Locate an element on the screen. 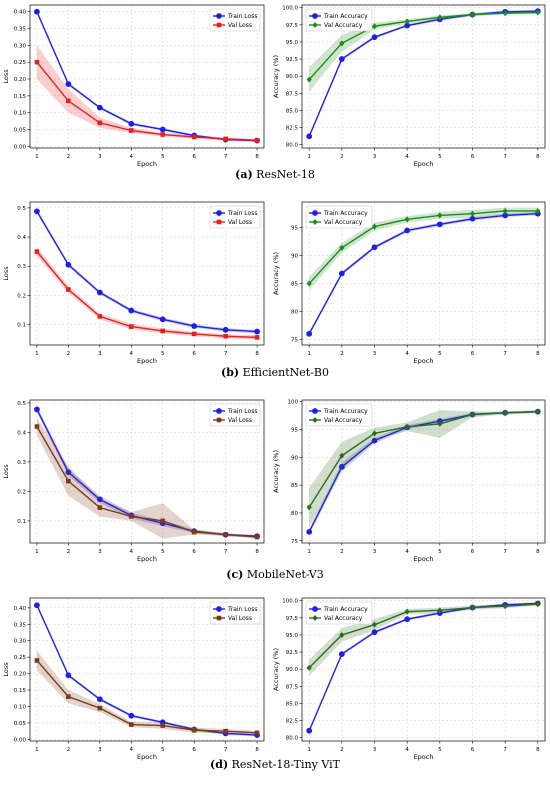 Image resolution: width=550 pixels, height=794 pixels. y-tick-label: 95 is located at coordinates (294, 430).